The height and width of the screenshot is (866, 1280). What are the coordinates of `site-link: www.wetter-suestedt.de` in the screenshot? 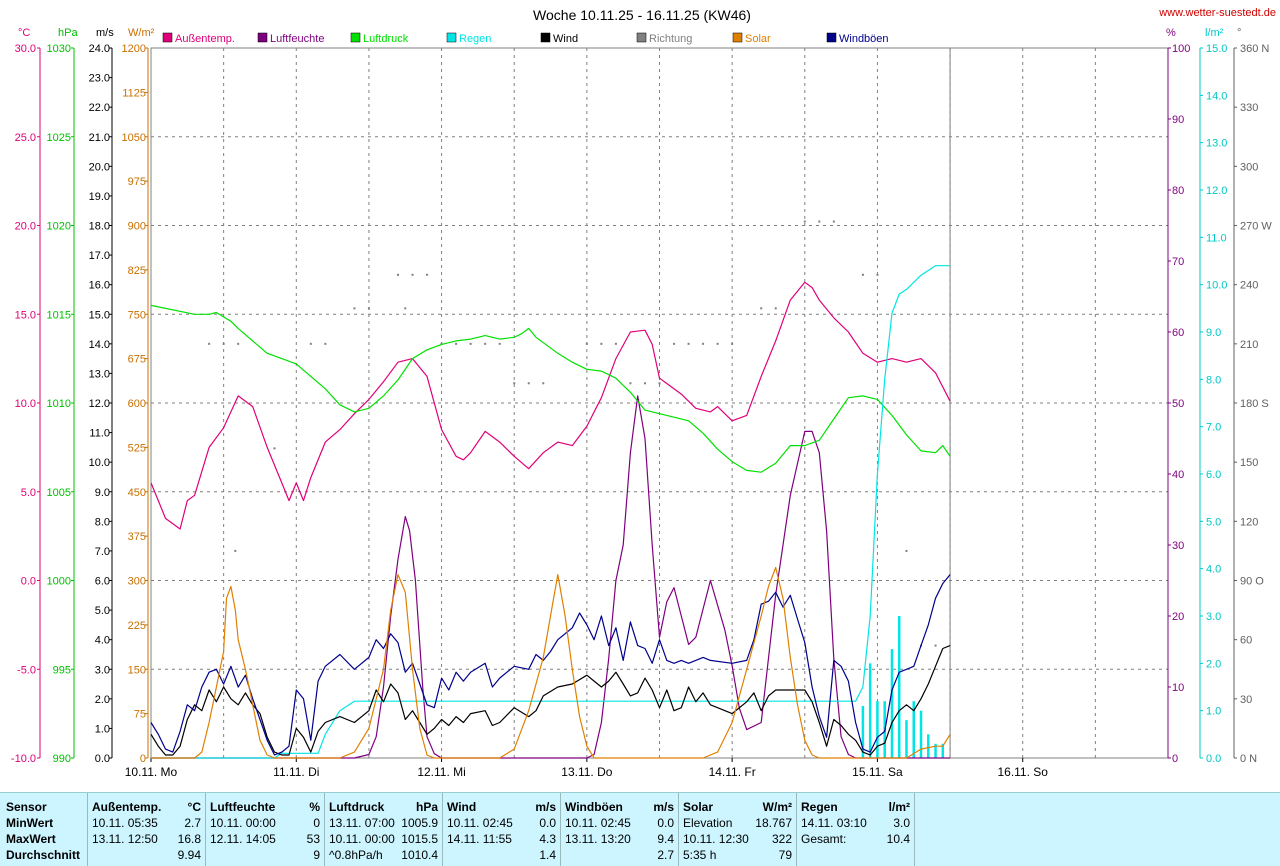 It's located at (1217, 13).